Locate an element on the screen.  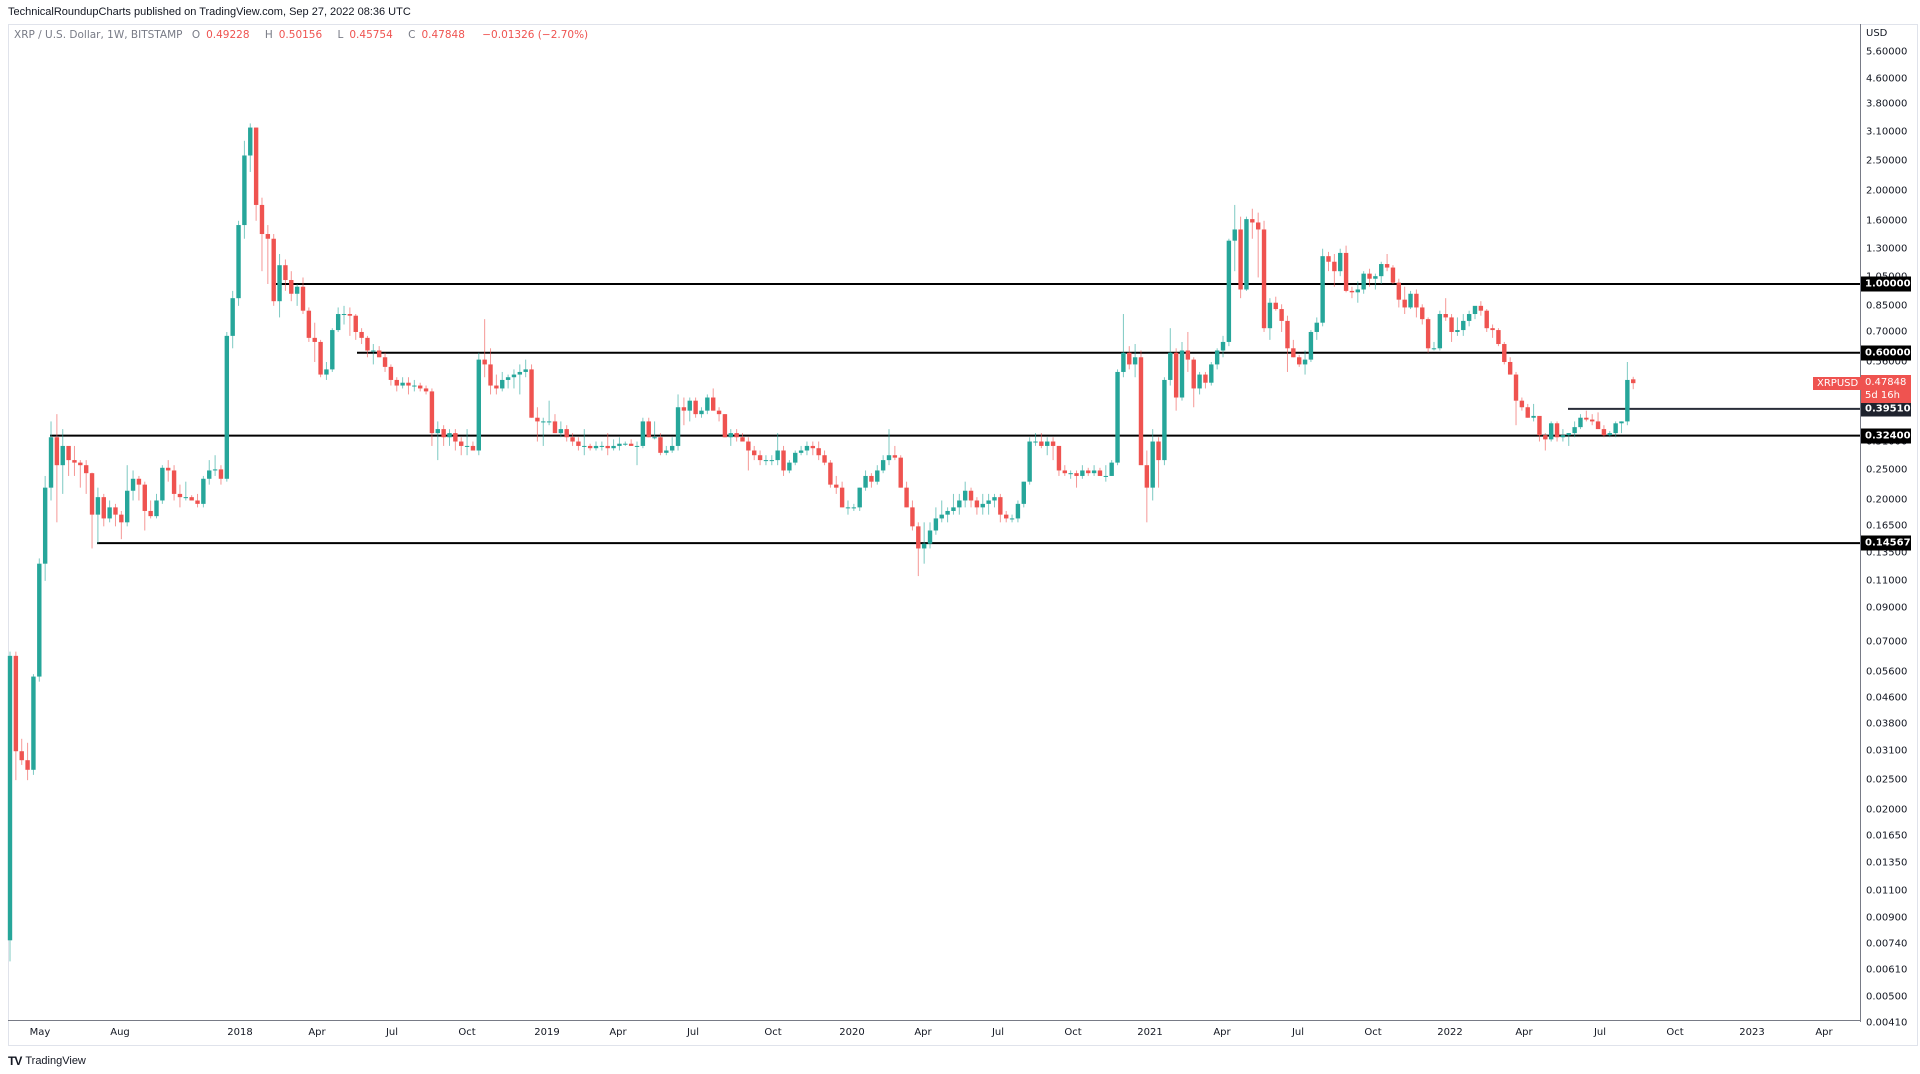
price-tick: 4.60000 is located at coordinates (1887, 79).